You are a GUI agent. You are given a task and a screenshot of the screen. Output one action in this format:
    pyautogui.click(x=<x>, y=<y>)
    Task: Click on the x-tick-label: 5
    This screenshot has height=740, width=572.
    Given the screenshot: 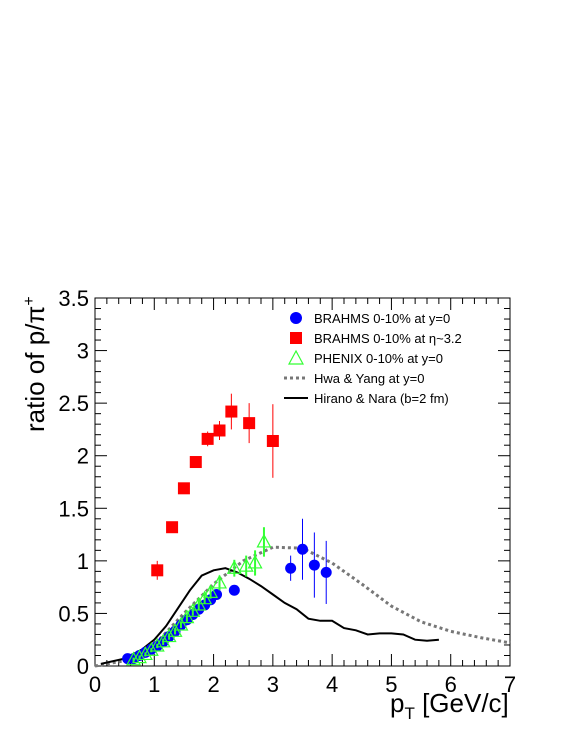 What is the action you would take?
    pyautogui.click(x=391, y=684)
    